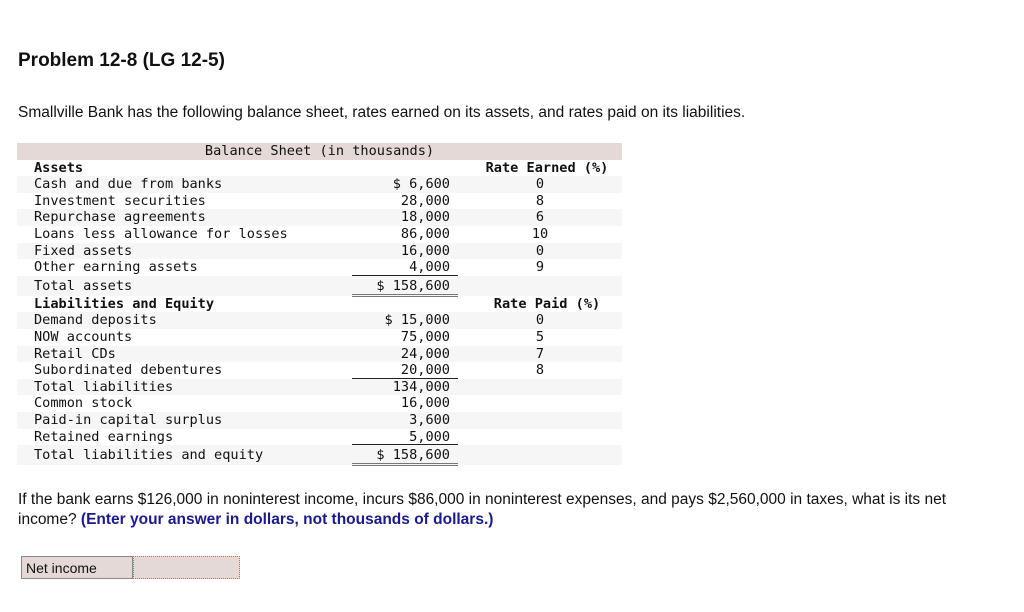 This screenshot has height=612, width=1024. Describe the element at coordinates (425, 217) in the screenshot. I see `row-amount: 18,000` at that location.